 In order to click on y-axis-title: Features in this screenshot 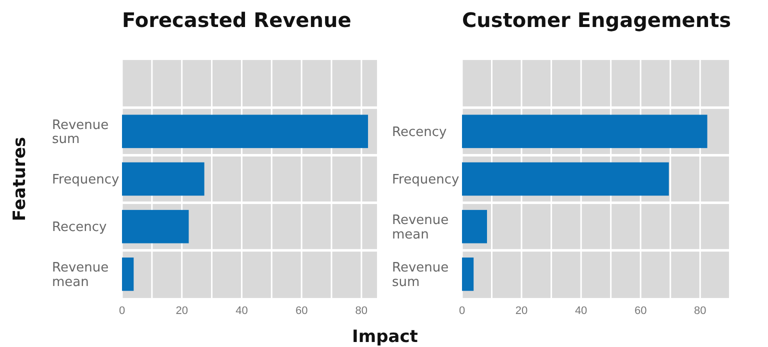, I will do `click(20, 179)`.